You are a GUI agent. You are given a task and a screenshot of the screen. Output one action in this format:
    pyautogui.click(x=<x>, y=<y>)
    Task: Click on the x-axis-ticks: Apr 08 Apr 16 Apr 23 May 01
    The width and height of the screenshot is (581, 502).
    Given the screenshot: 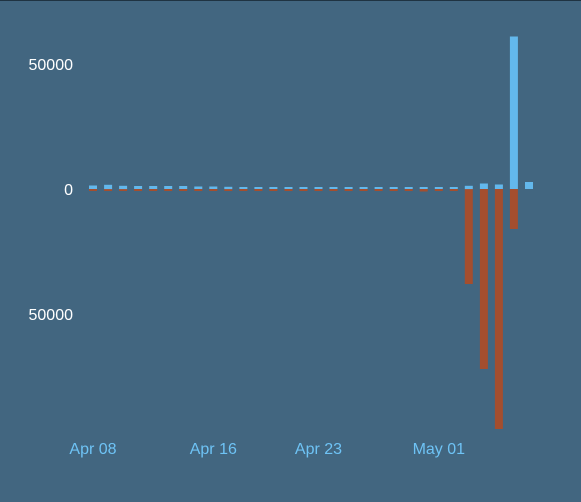 What is the action you would take?
    pyautogui.click(x=267, y=449)
    